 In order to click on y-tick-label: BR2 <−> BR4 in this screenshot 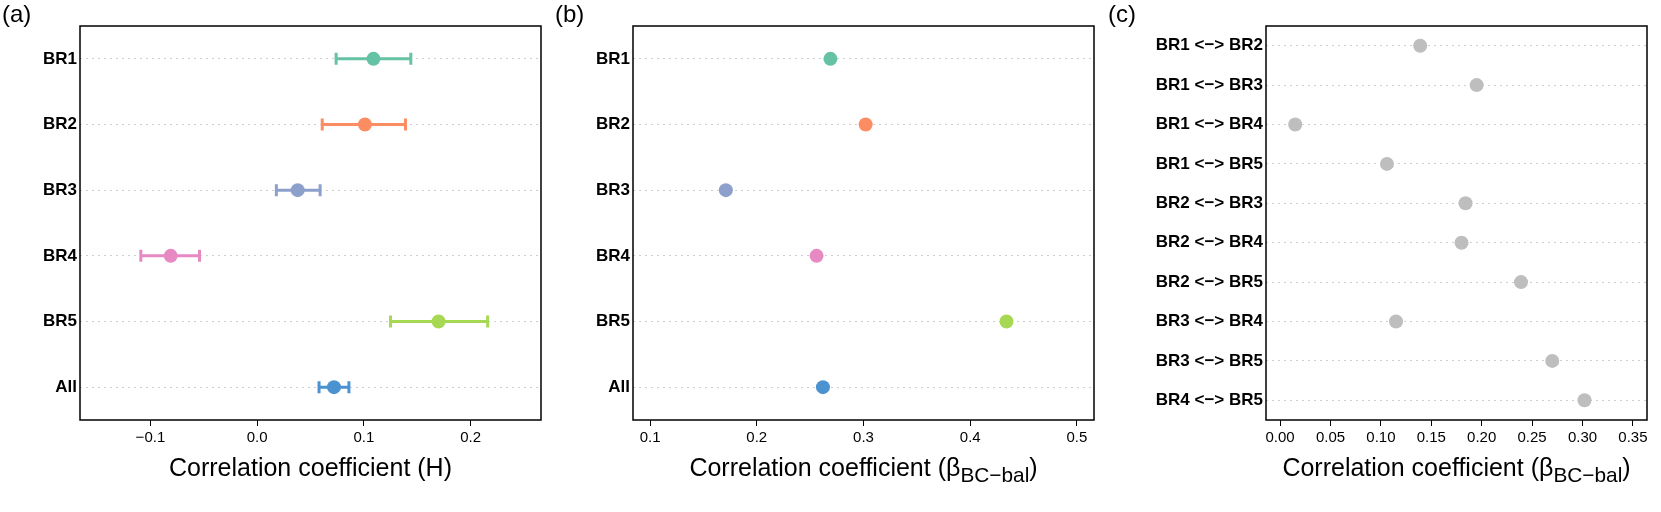, I will do `click(1209, 242)`.